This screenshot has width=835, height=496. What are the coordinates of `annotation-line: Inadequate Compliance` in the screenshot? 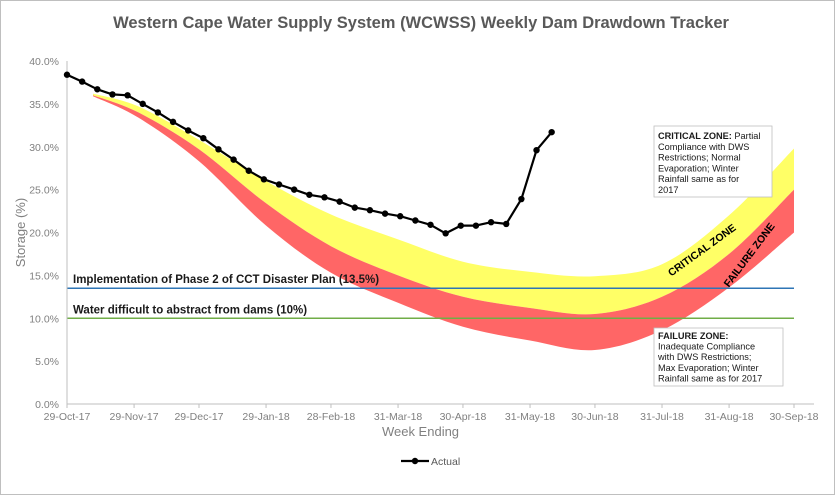 It's located at (706, 347).